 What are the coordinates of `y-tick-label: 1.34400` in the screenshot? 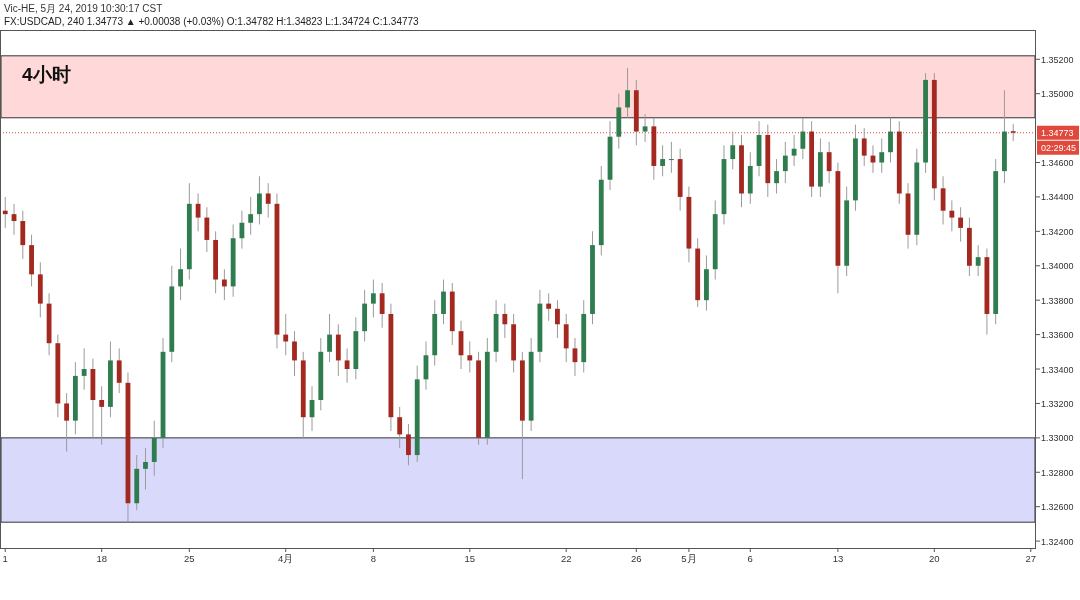 It's located at (1057, 197).